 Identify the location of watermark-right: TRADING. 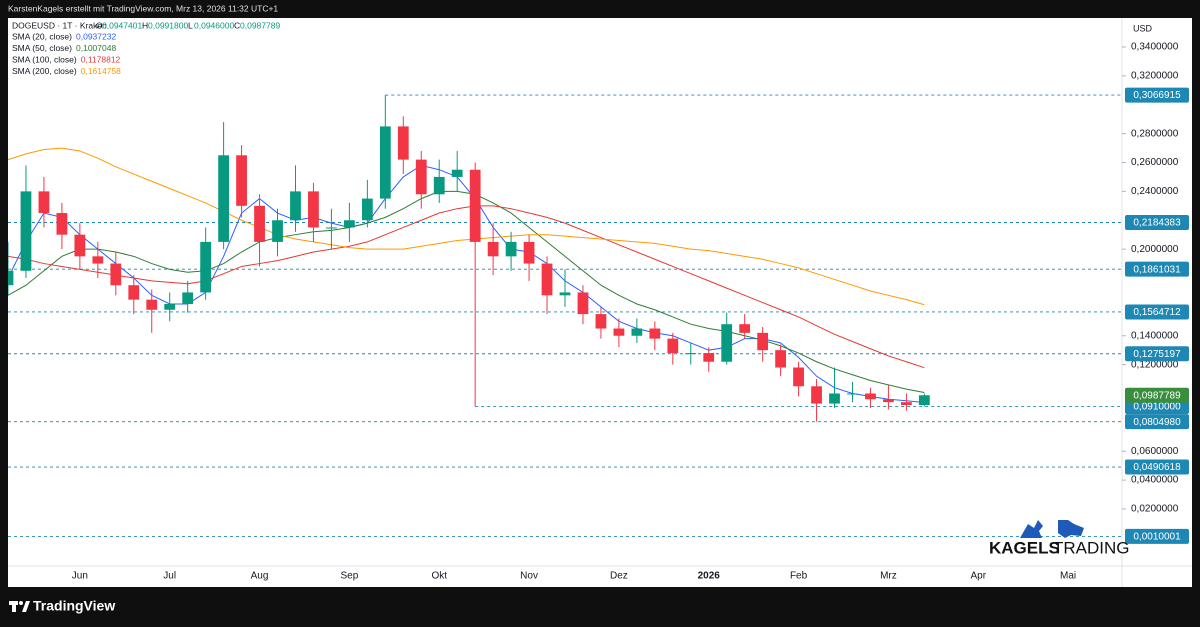
(1091, 547).